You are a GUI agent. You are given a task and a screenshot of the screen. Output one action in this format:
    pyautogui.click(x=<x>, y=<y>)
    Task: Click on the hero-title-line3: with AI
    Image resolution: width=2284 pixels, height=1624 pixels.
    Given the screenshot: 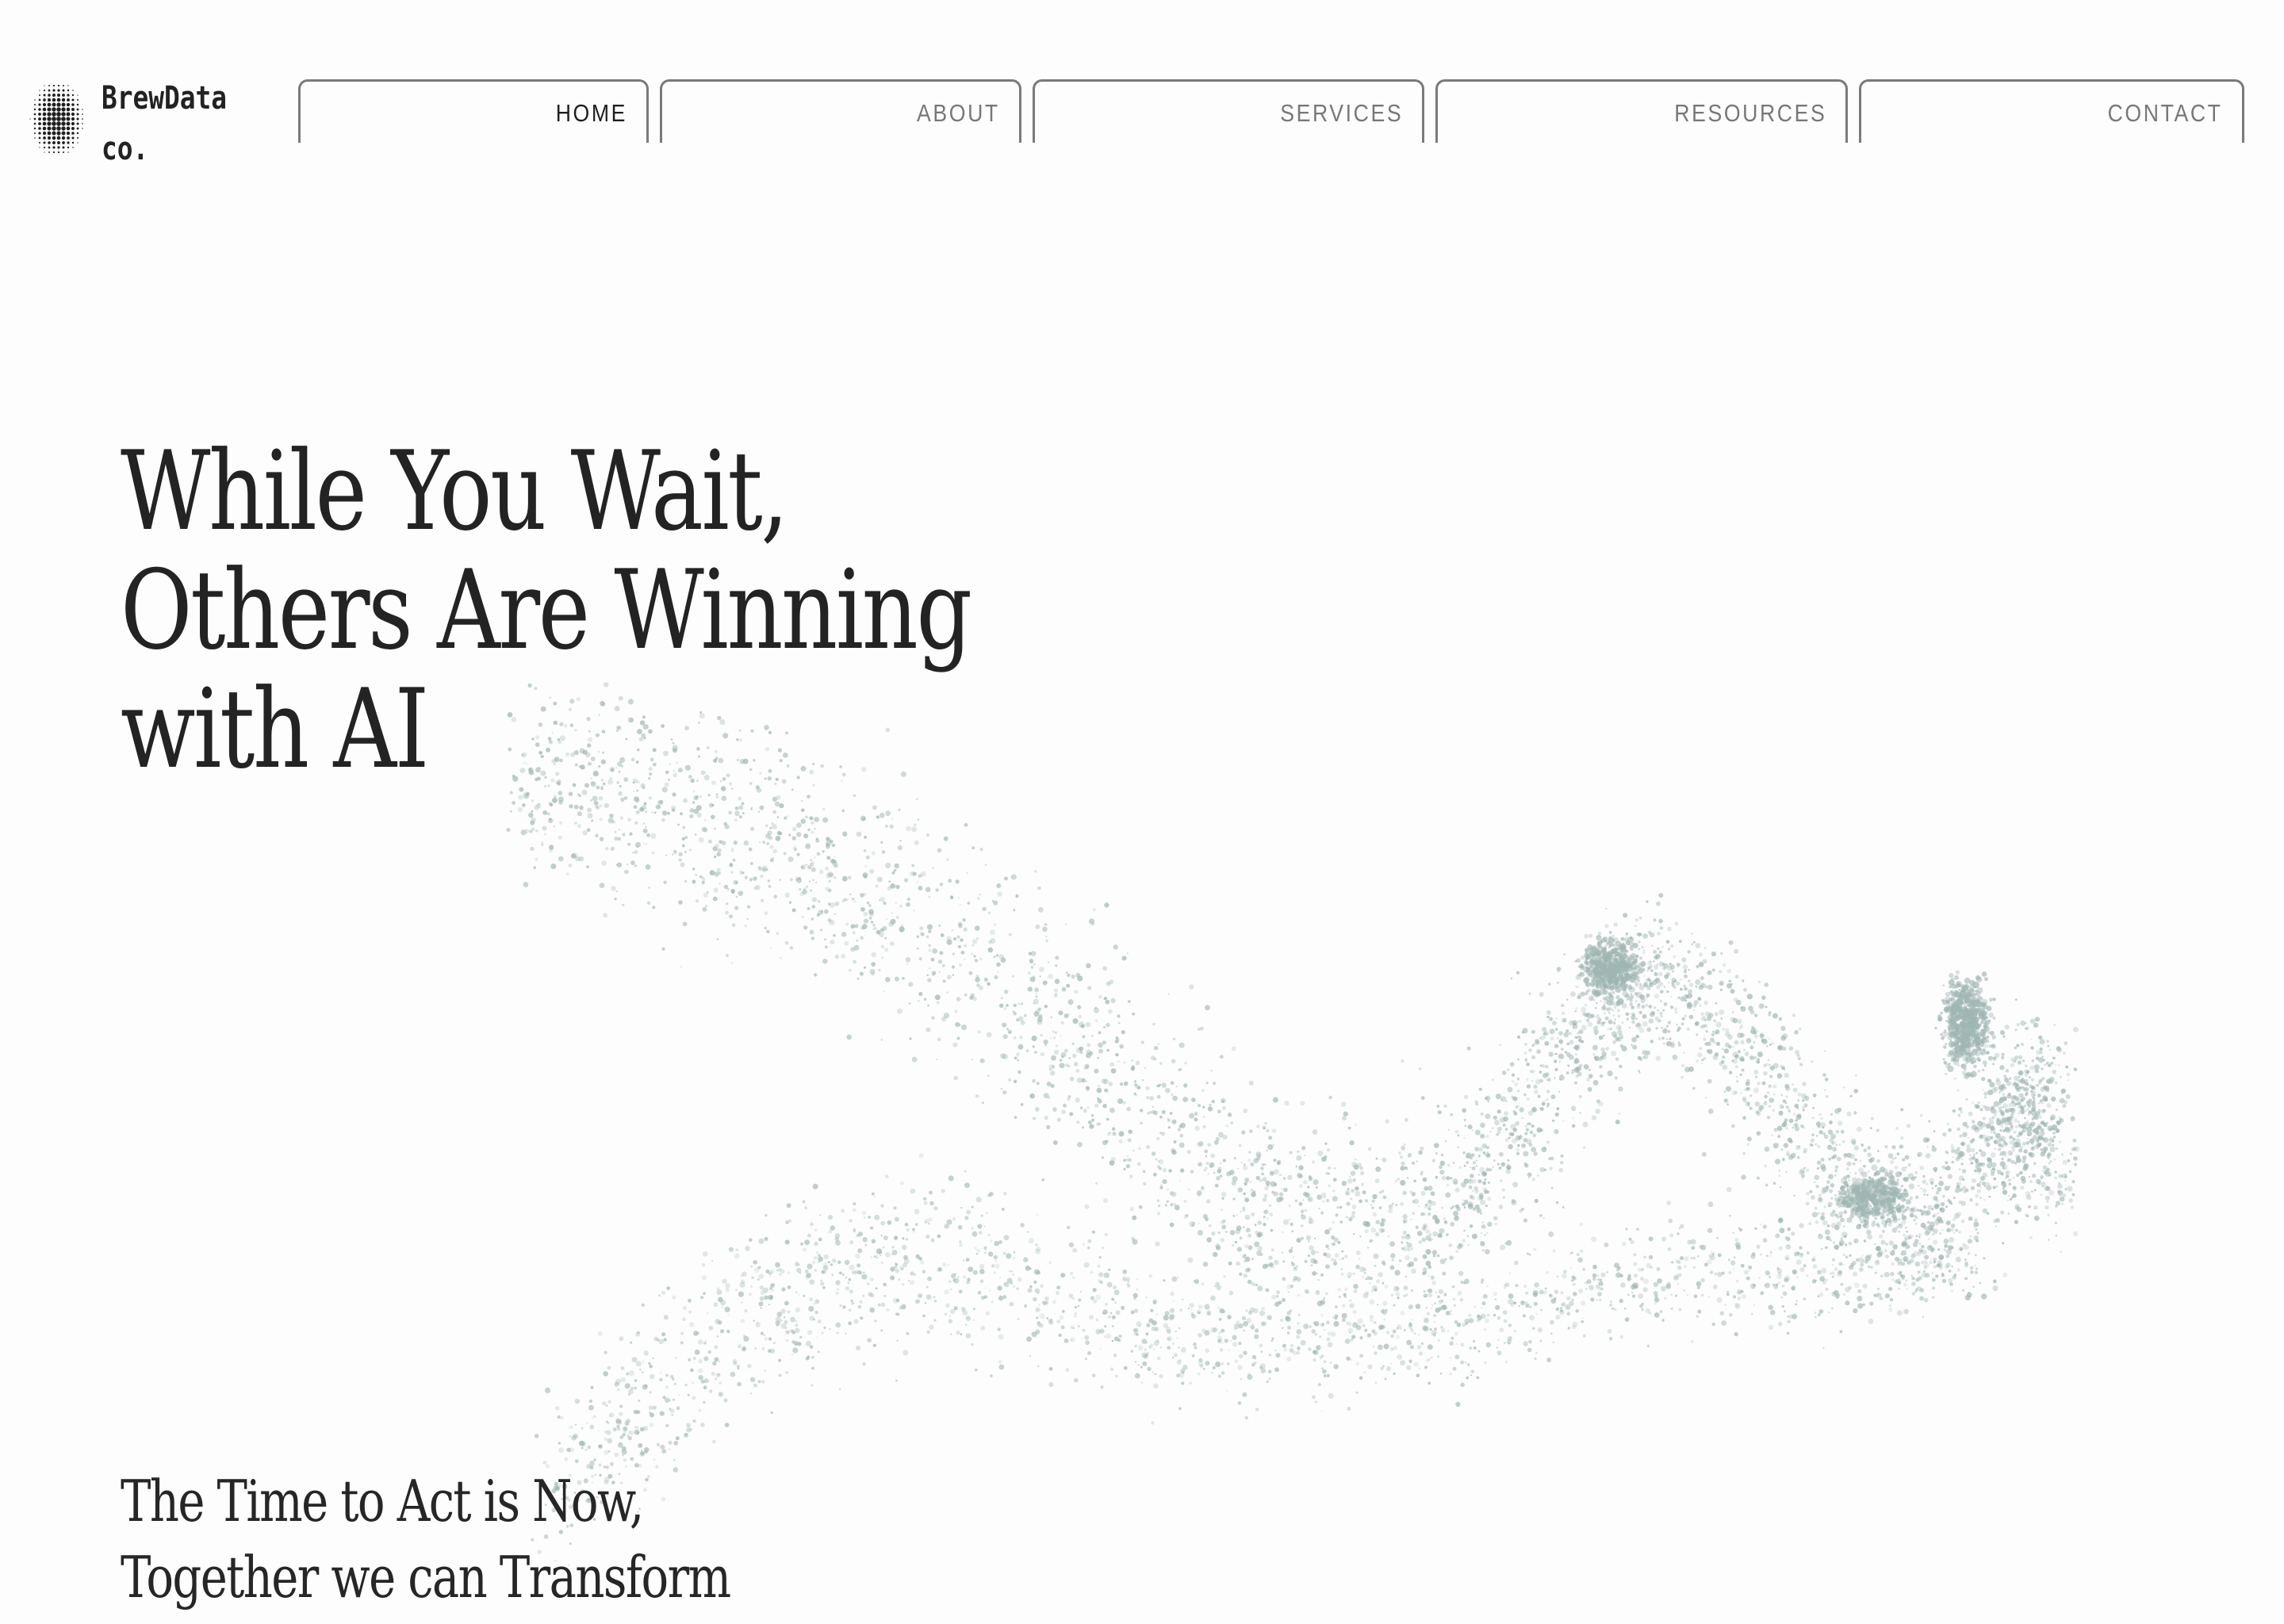 What is the action you would take?
    pyautogui.click(x=275, y=729)
    